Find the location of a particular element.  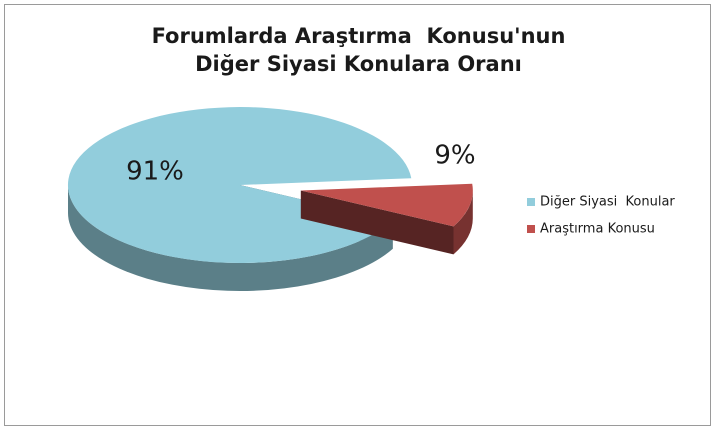

data-label: 91% is located at coordinates (155, 172).